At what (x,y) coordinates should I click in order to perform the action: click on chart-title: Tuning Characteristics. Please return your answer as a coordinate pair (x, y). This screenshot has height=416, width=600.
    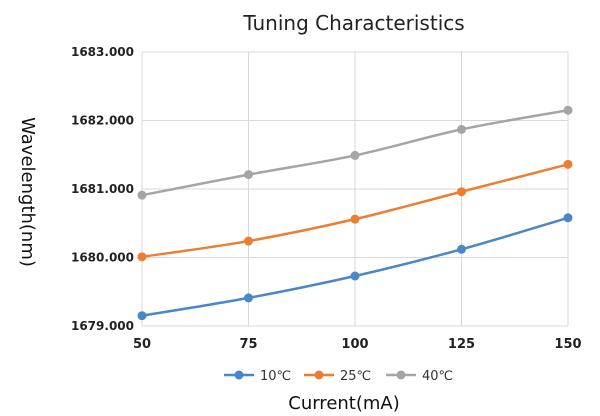
    Looking at the image, I should click on (353, 23).